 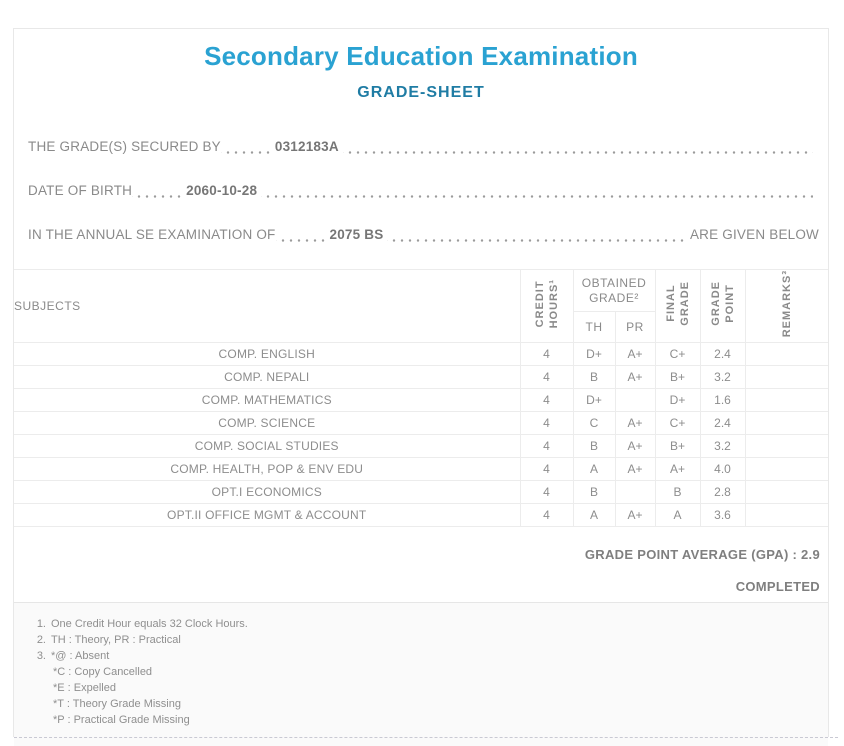 What do you see at coordinates (41, 624) in the screenshot?
I see `note-number: 1.` at bounding box center [41, 624].